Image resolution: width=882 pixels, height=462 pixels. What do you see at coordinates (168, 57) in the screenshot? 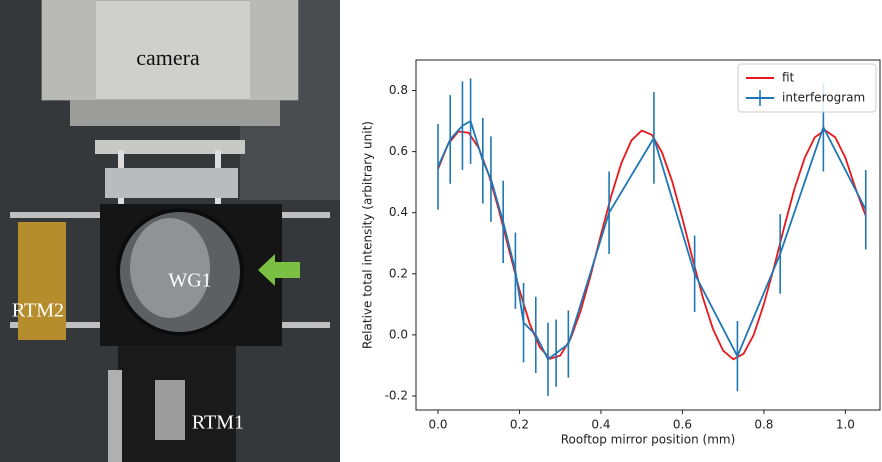
I see `photo-label: camera` at bounding box center [168, 57].